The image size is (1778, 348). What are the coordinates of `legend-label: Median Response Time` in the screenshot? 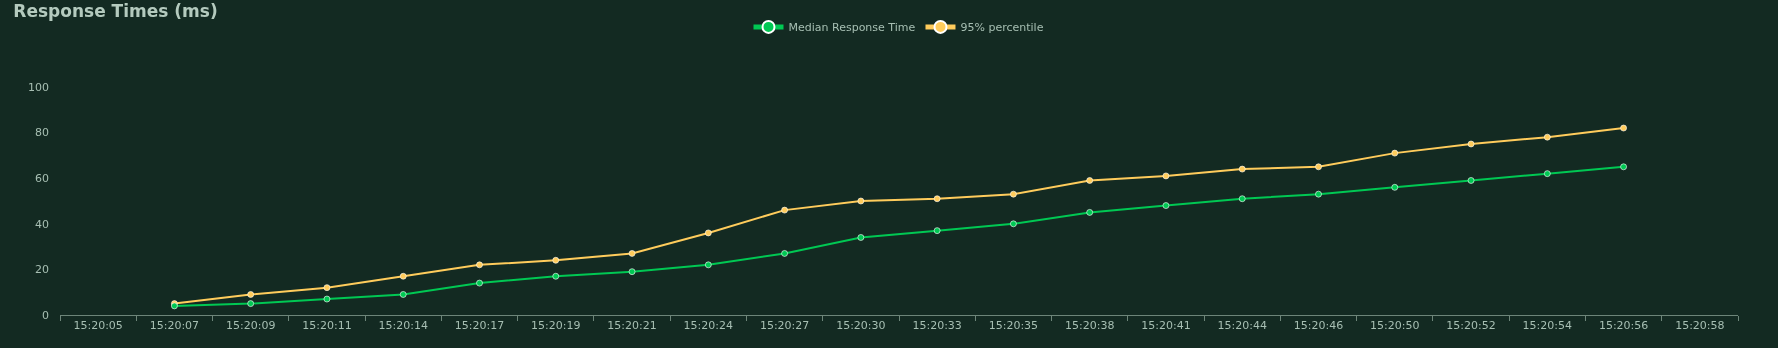 It's located at (852, 28).